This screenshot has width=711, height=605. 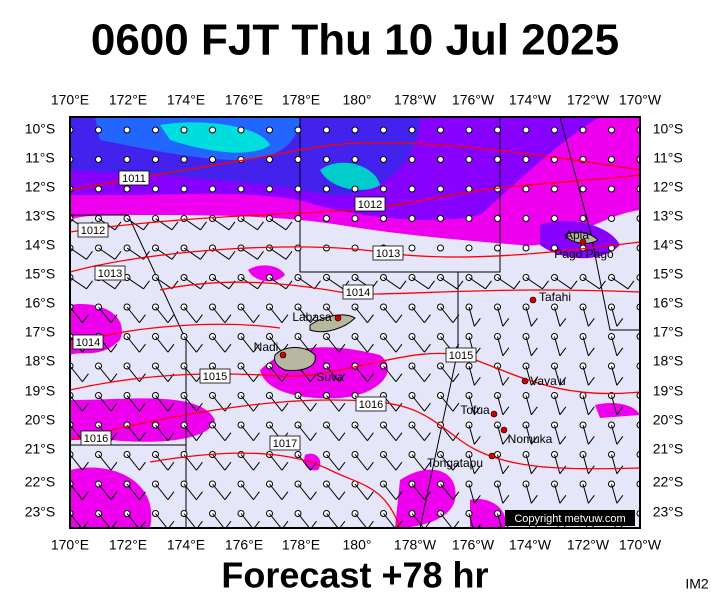 I want to click on longitude-label: 172°E, so click(x=128, y=100).